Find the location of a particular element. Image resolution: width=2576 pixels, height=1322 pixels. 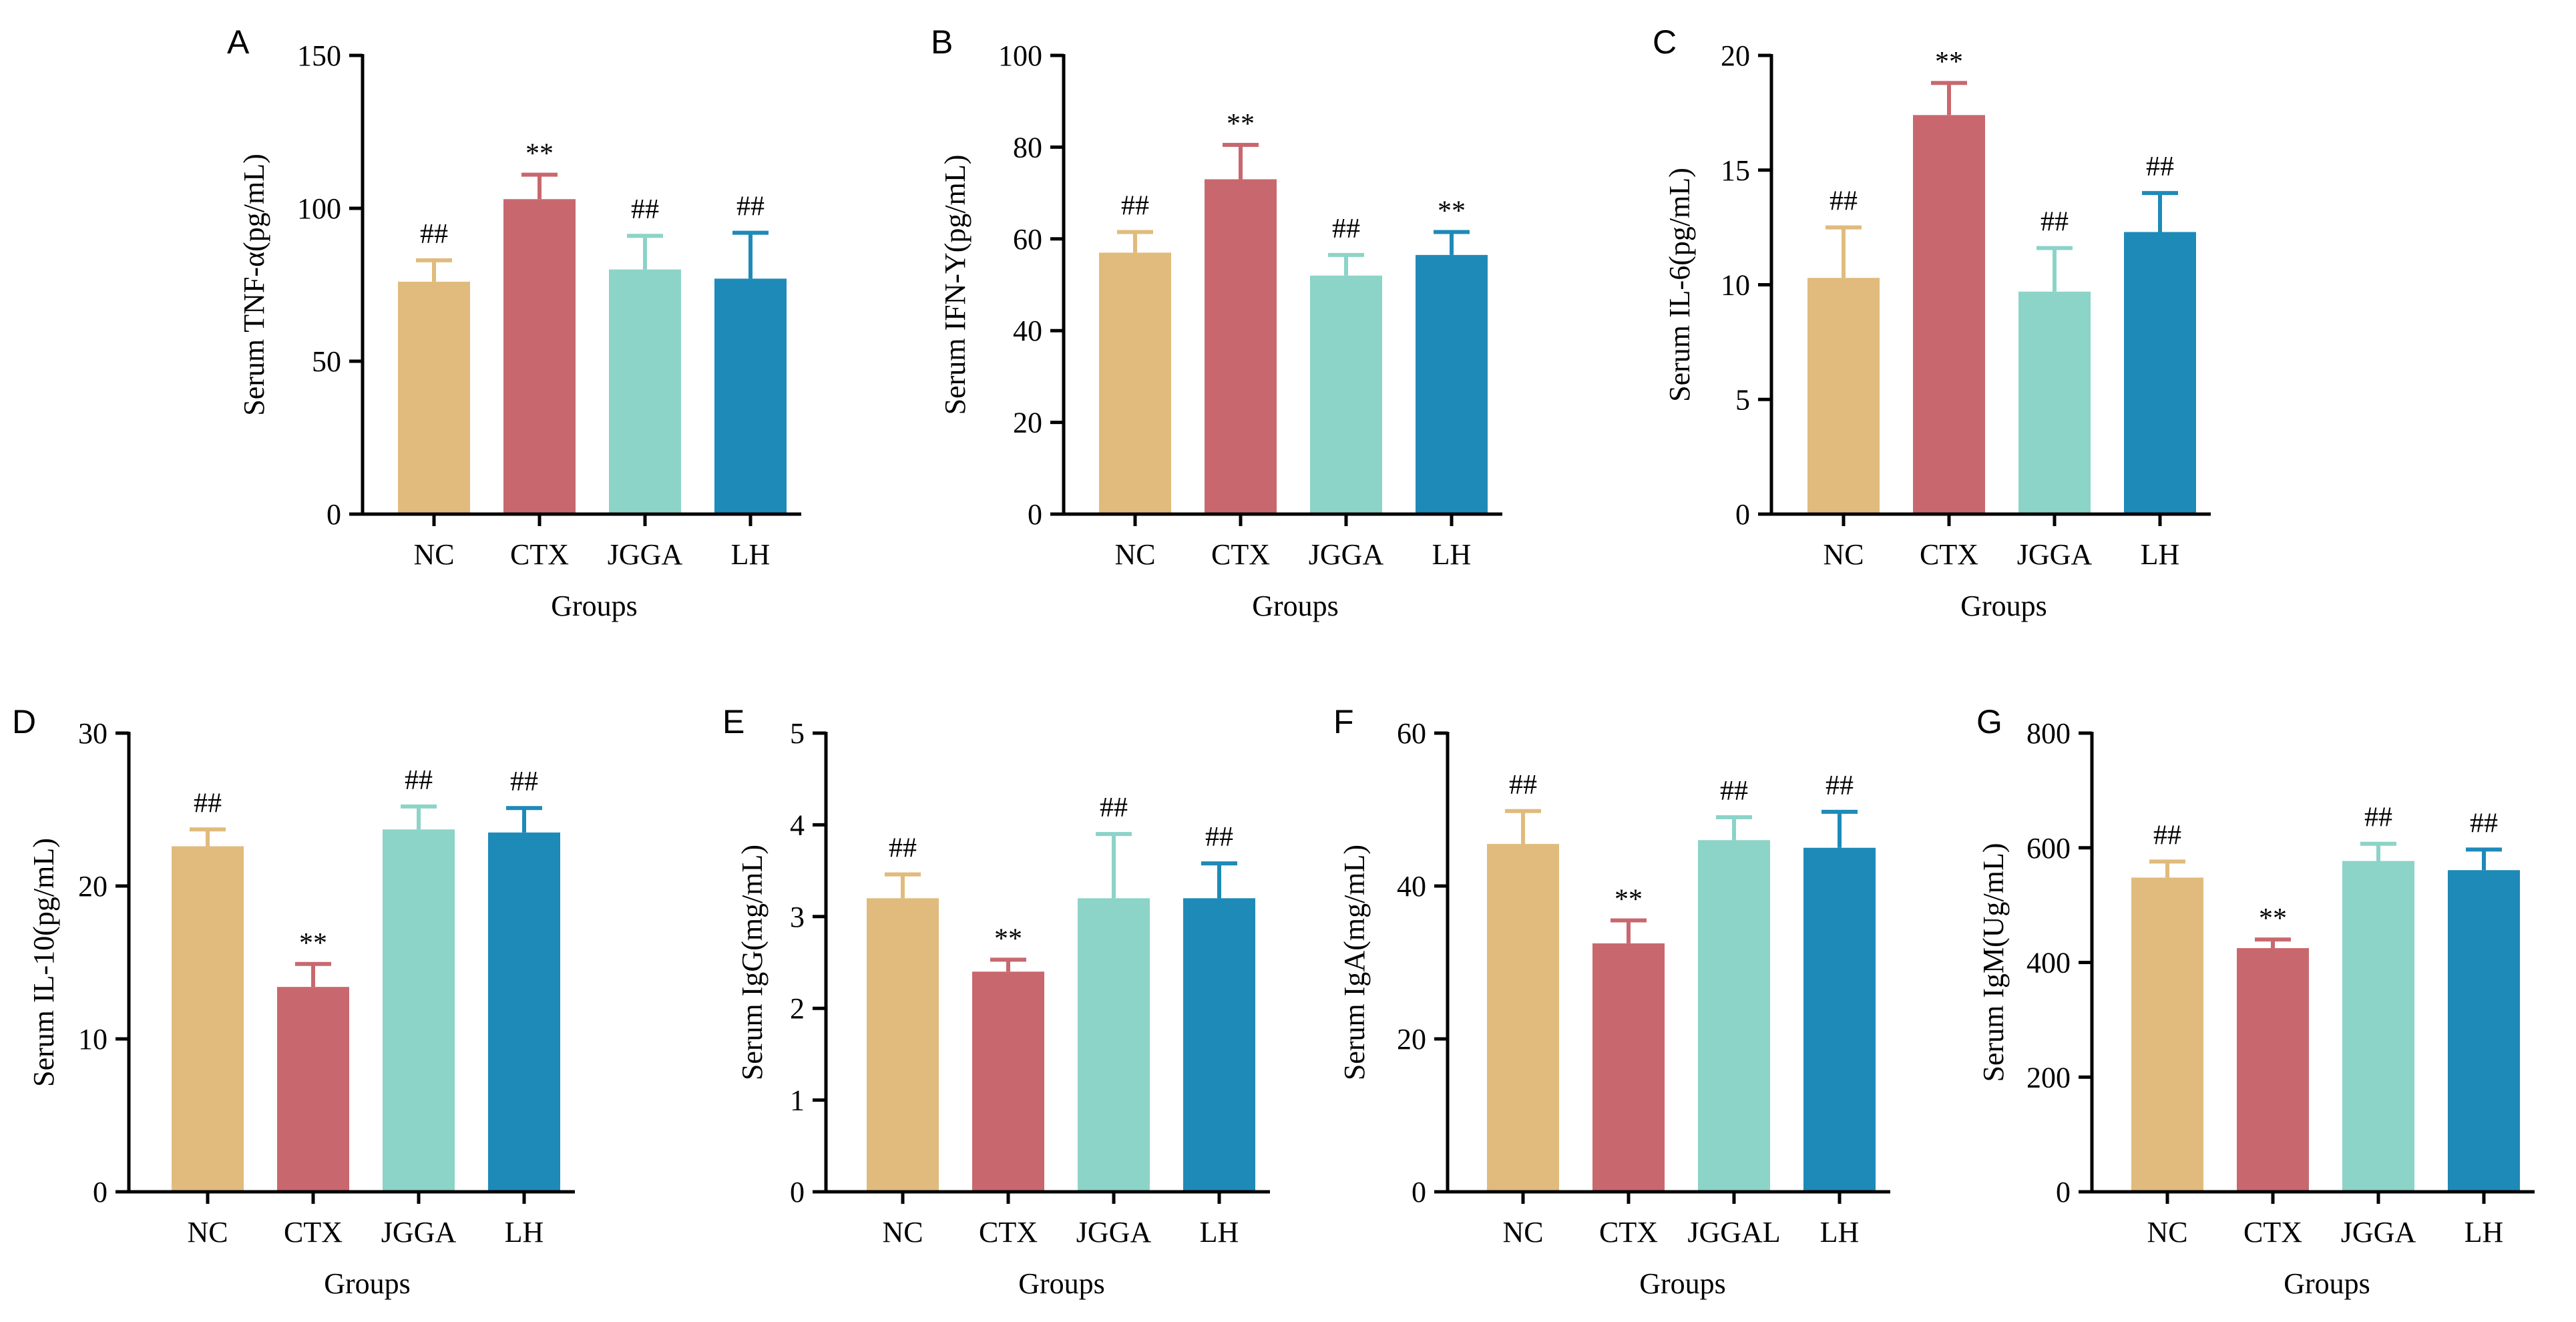

x-tick-label: JGGAL is located at coordinates (1734, 1232).